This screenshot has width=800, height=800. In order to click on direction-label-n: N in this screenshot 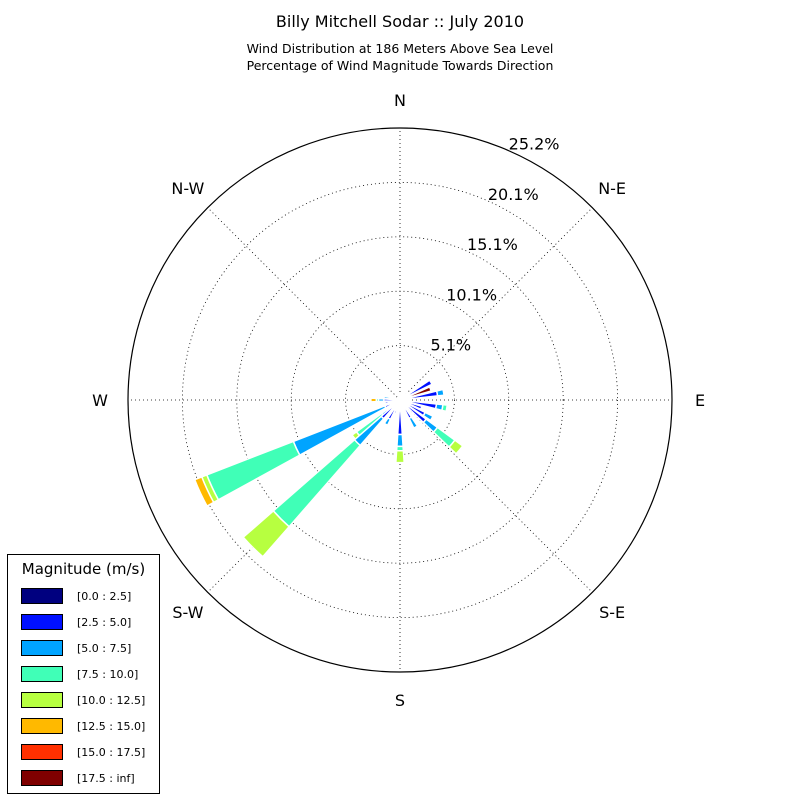, I will do `click(400, 100)`.